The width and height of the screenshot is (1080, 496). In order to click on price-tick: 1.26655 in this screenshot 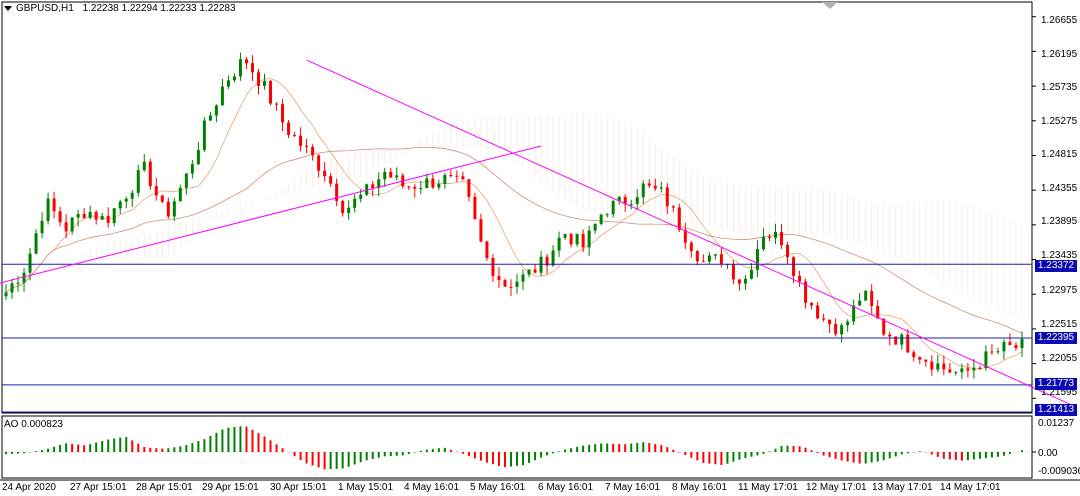, I will do `click(1059, 20)`.